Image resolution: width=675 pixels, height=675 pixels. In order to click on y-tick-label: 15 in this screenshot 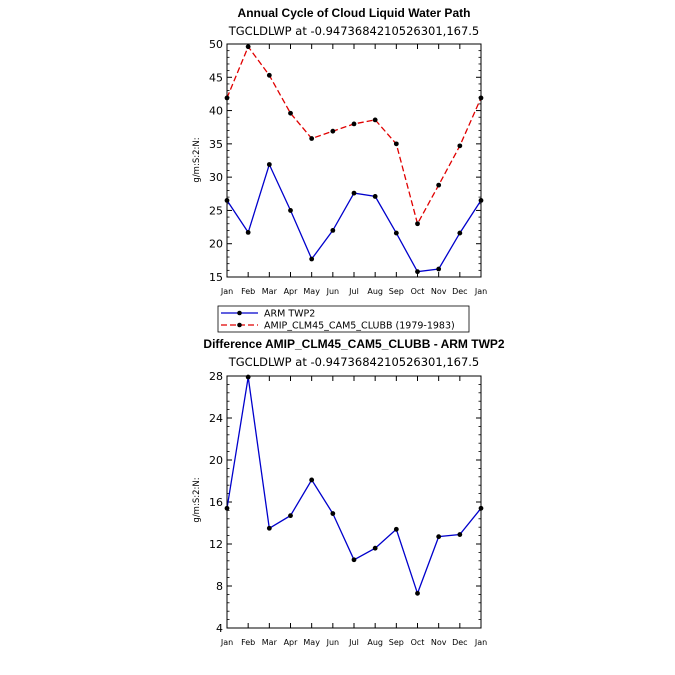, I will do `click(216, 277)`.